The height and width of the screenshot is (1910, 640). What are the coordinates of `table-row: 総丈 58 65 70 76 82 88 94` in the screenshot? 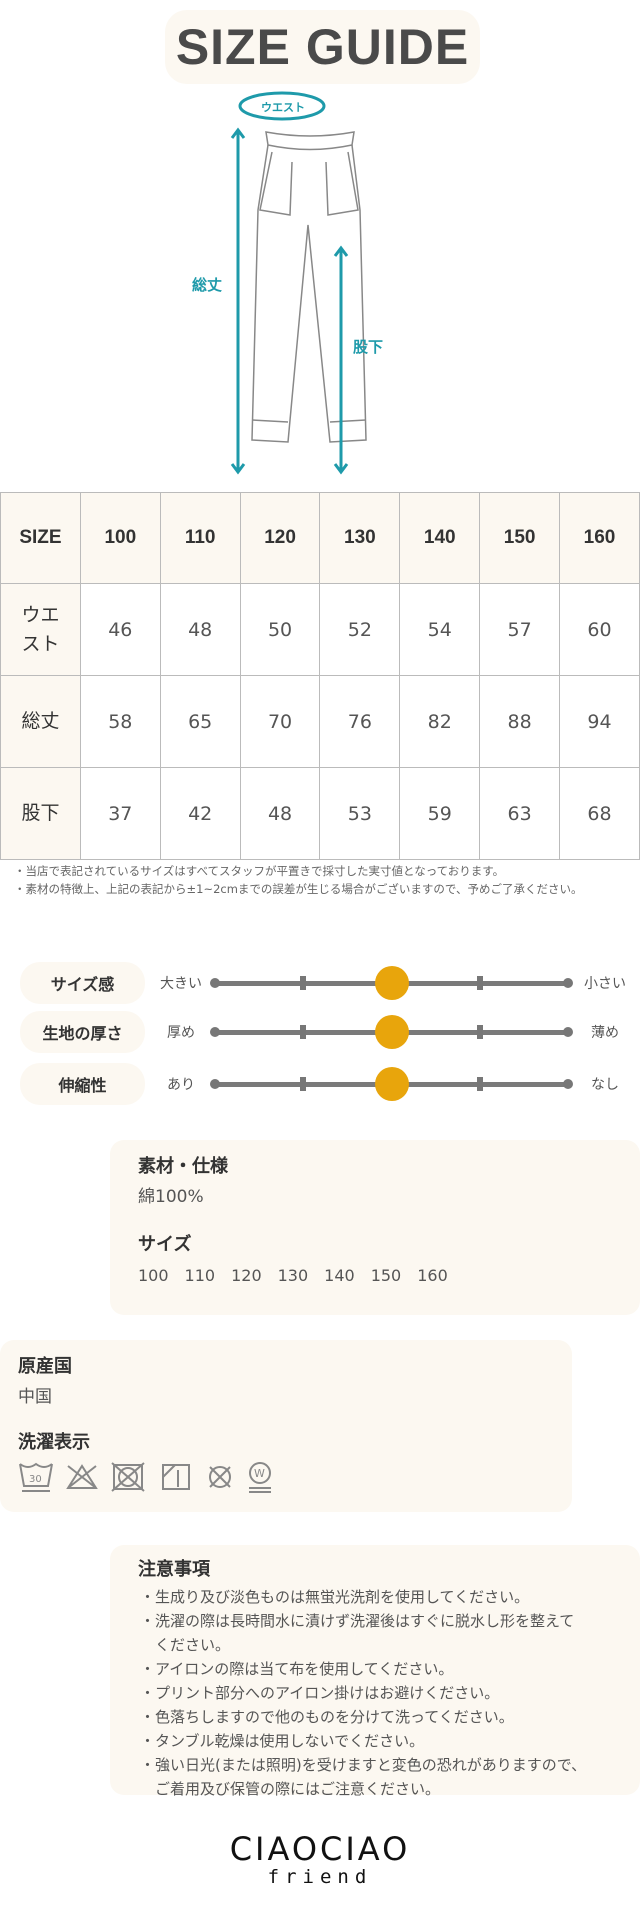 It's located at (320, 721).